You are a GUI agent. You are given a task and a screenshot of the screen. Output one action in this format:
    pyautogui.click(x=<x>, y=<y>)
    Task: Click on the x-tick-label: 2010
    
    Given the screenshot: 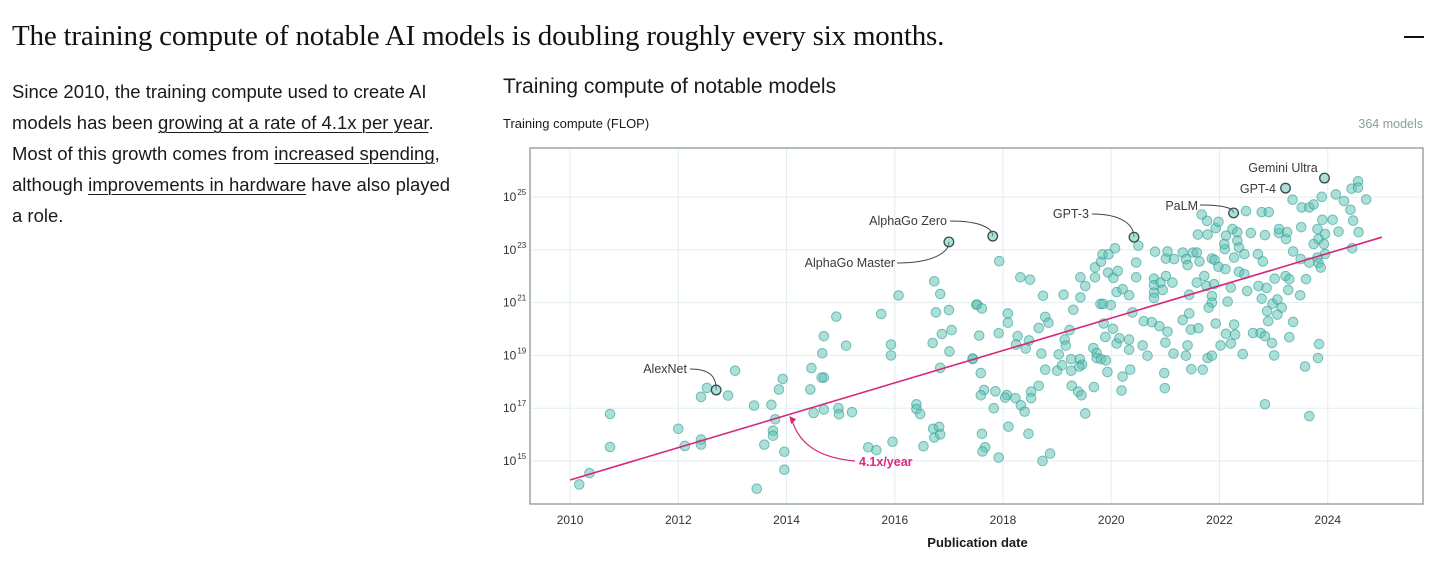 What is the action you would take?
    pyautogui.click(x=570, y=520)
    